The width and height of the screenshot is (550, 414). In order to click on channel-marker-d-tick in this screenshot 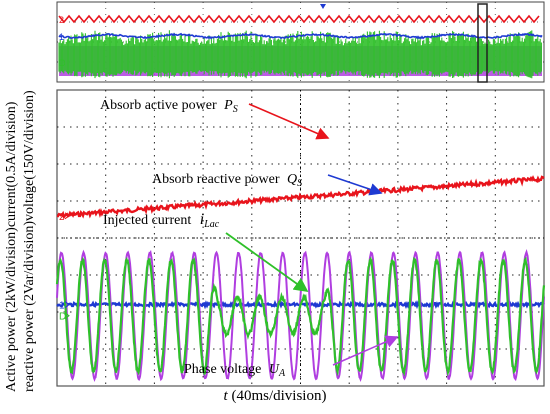, I will do `click(67, 316)`.